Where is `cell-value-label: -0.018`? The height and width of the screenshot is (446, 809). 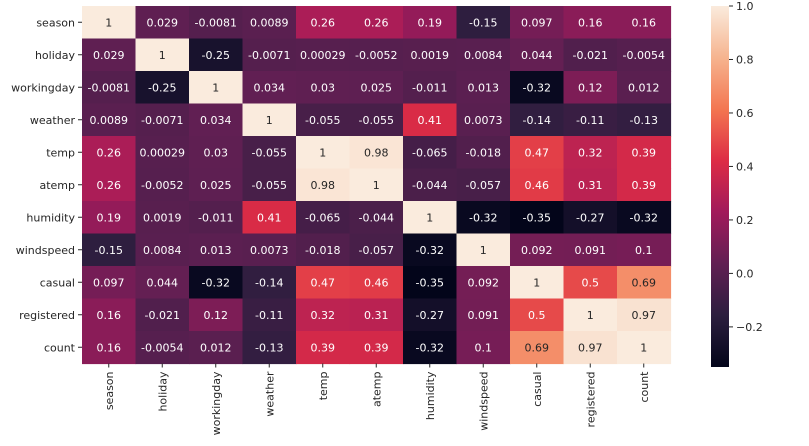 cell-value-label: -0.018 is located at coordinates (322, 250).